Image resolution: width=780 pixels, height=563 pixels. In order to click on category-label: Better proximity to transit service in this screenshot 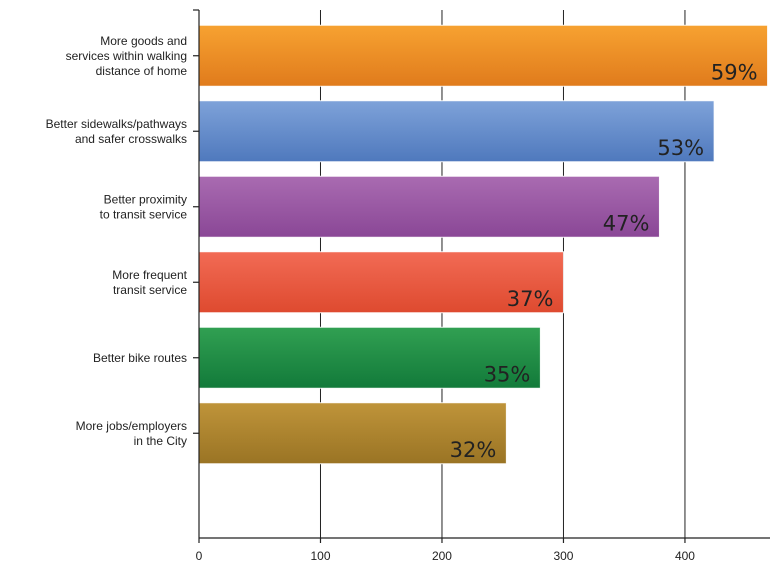, I will do `click(144, 206)`.